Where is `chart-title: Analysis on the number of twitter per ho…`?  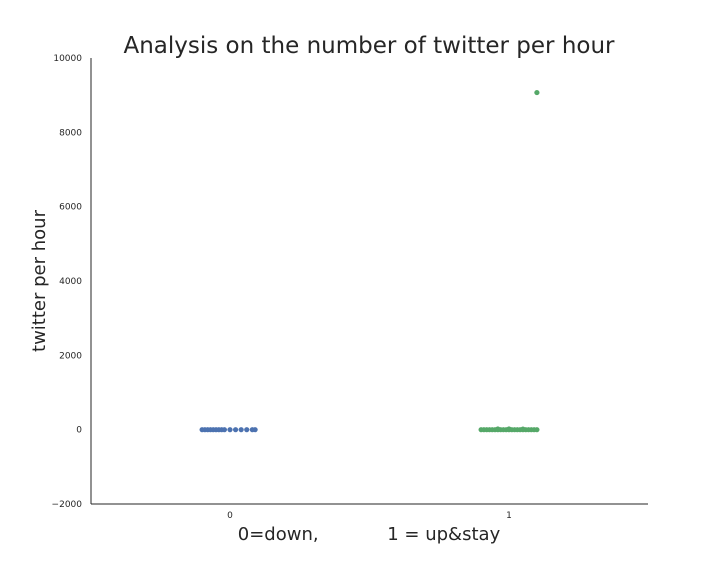 chart-title: Analysis on the number of twitter per ho… is located at coordinates (369, 46).